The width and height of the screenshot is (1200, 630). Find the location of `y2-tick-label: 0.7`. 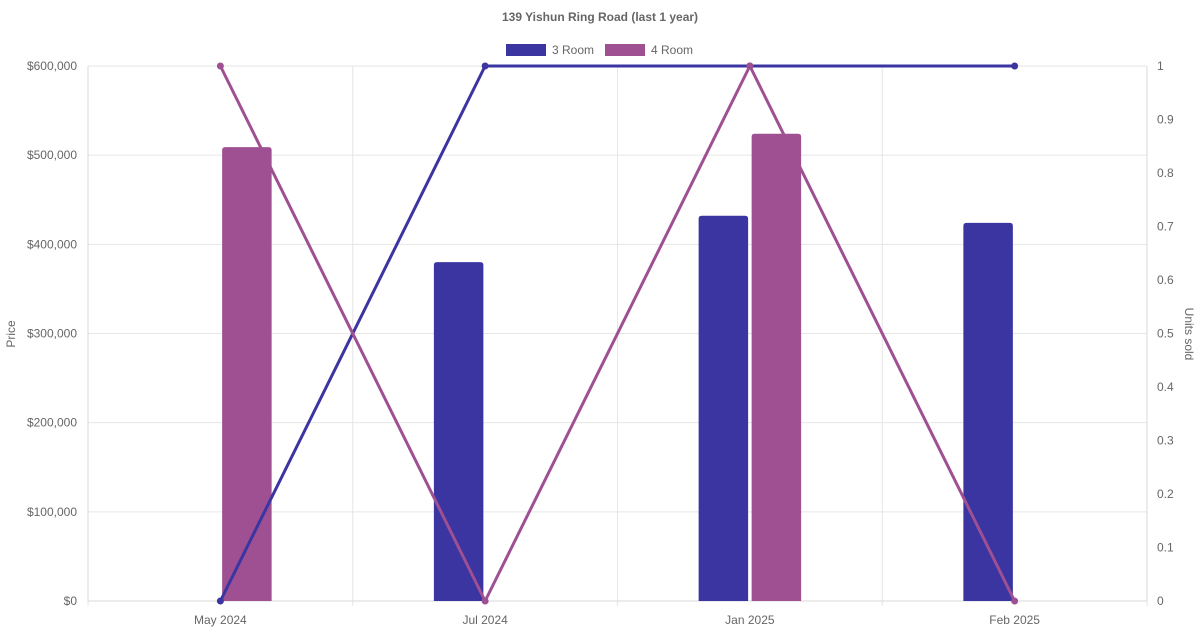

y2-tick-label: 0.7 is located at coordinates (1165, 227).